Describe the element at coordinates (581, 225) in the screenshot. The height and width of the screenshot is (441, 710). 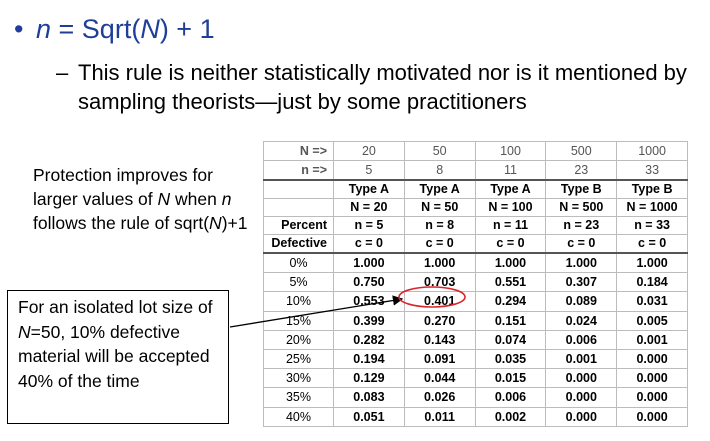
I see `plan-n-row-cell: n = 23` at that location.